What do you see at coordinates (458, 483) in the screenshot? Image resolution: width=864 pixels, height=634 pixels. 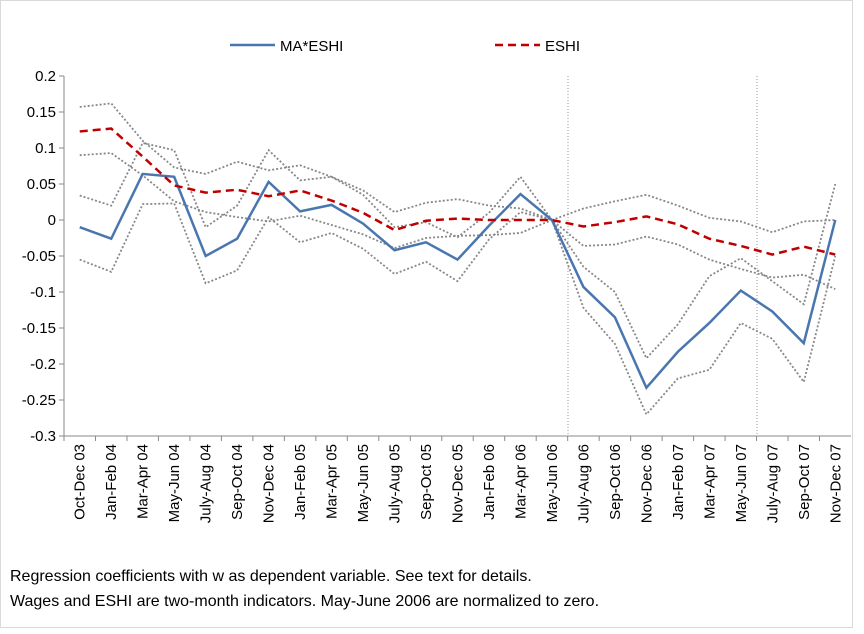 I see `x-tick-label: Nov-Dec 05` at bounding box center [458, 483].